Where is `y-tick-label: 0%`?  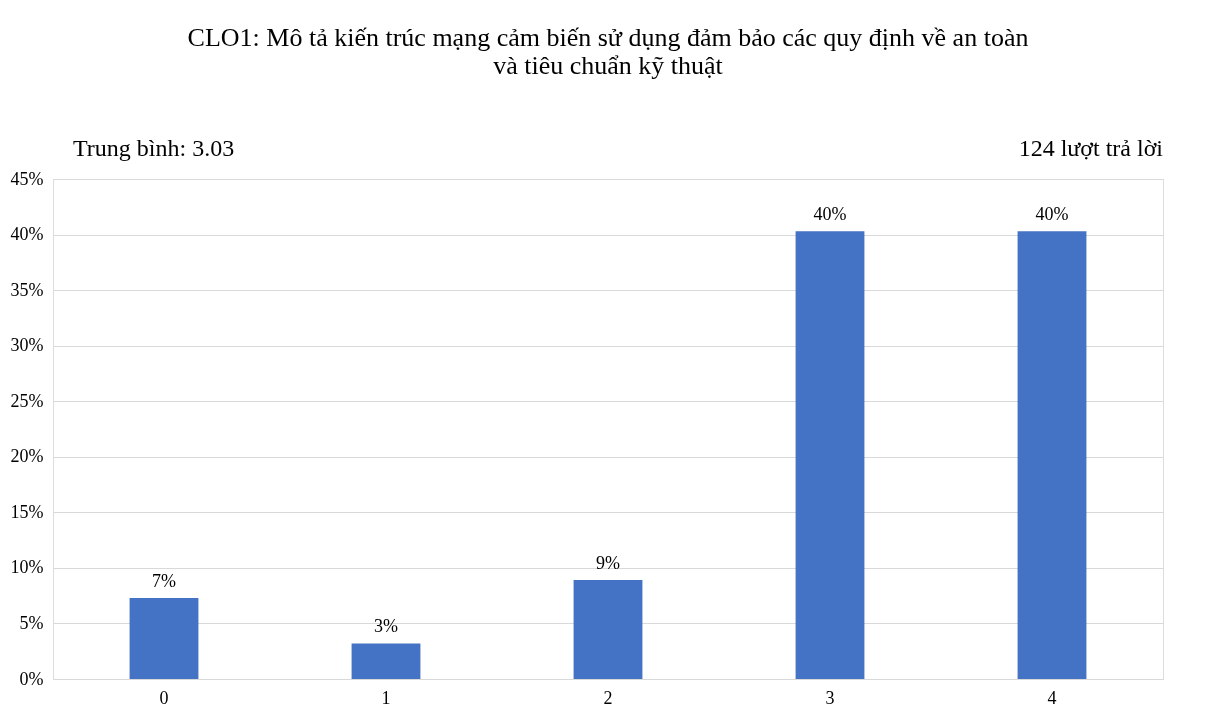 y-tick-label: 0% is located at coordinates (31, 678).